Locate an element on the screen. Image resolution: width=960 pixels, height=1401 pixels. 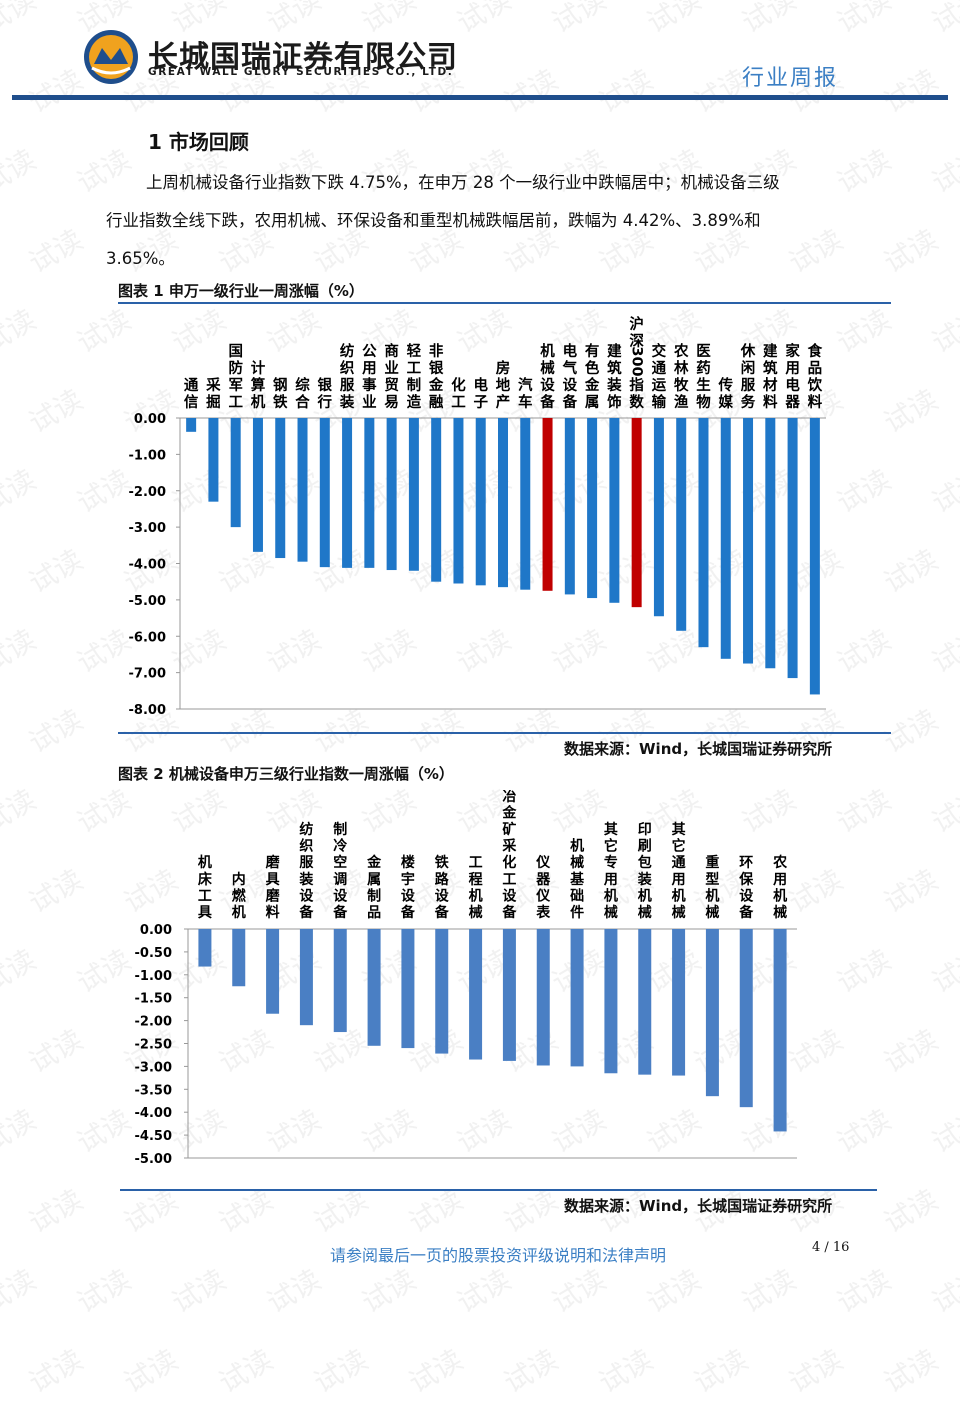
svg-text: 宇 is located at coordinates (408, 879).